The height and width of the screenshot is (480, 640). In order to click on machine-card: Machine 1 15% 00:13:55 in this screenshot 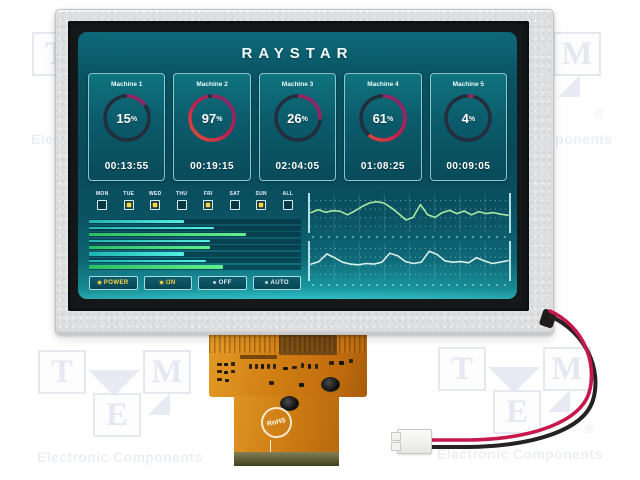, I will do `click(127, 127)`.